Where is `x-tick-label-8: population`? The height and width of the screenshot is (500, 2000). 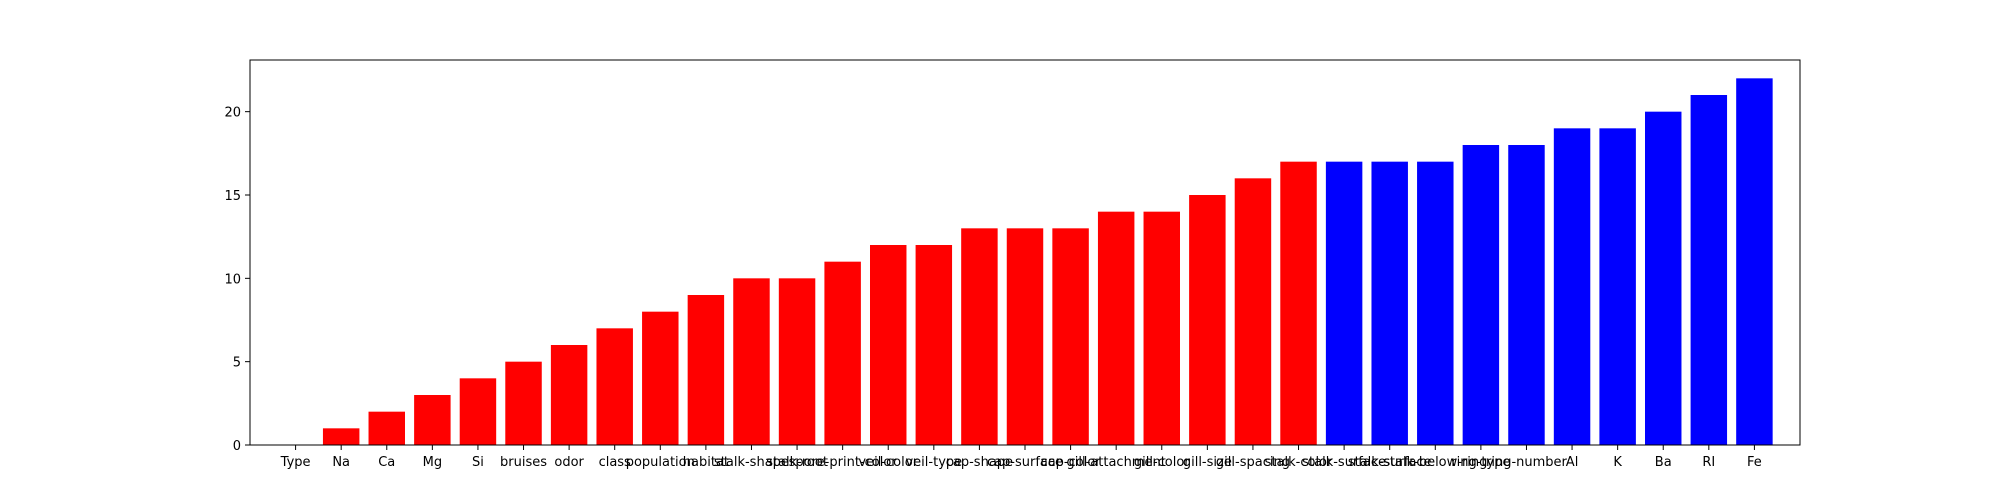 x-tick-label-8: population is located at coordinates (660, 462).